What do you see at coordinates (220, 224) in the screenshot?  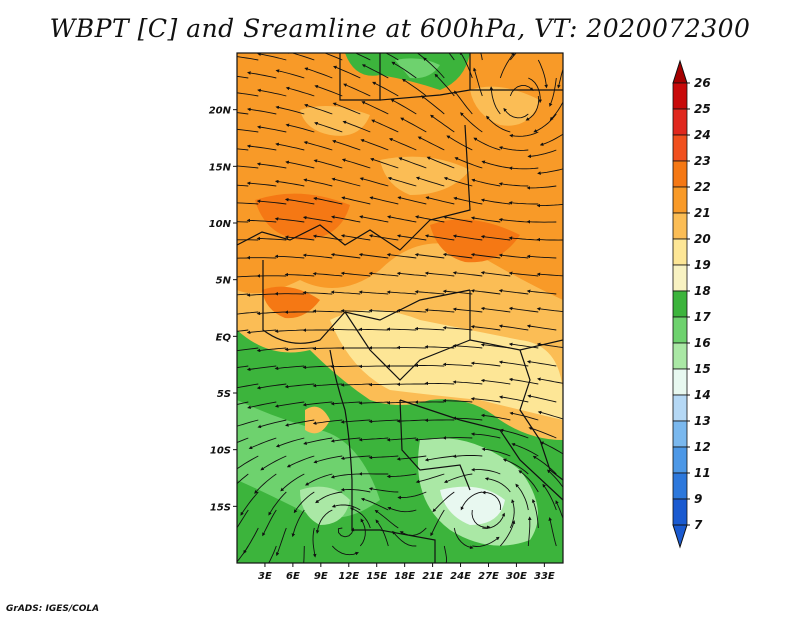 I see `y-tick-label: 10N` at bounding box center [220, 224].